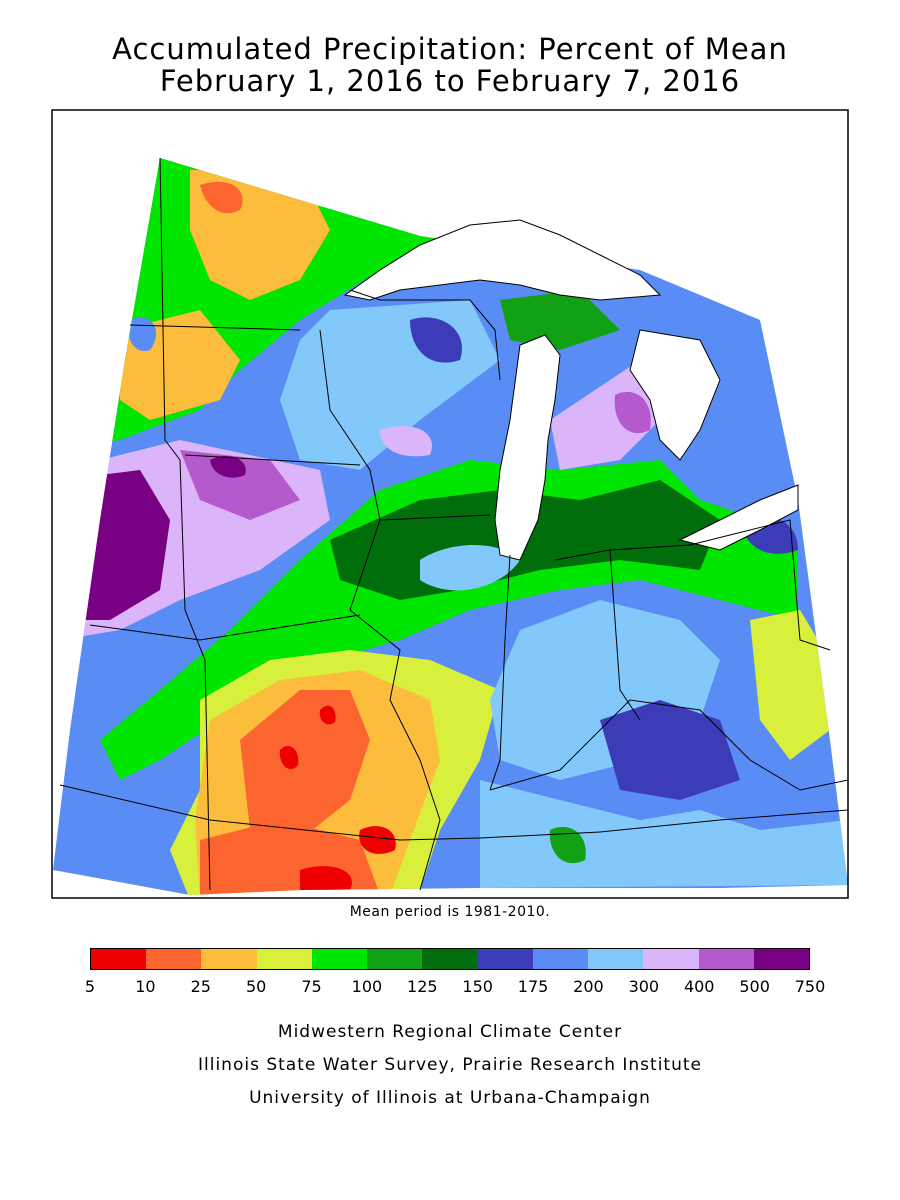  Describe the element at coordinates (754, 986) in the screenshot. I see `legend-tick-label: 500` at that location.